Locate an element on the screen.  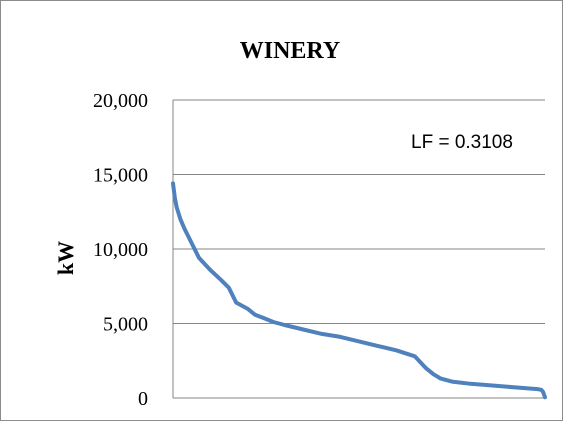
y-tick-label: 10,000 is located at coordinates (120, 250).